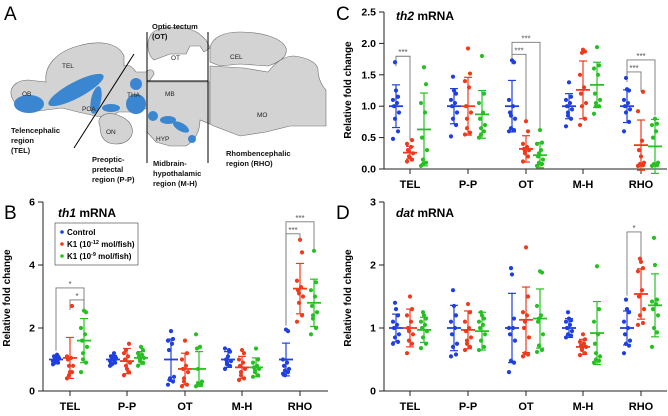 The width and height of the screenshot is (668, 416). I want to click on y-tick-label-c: 1.0, so click(368, 107).